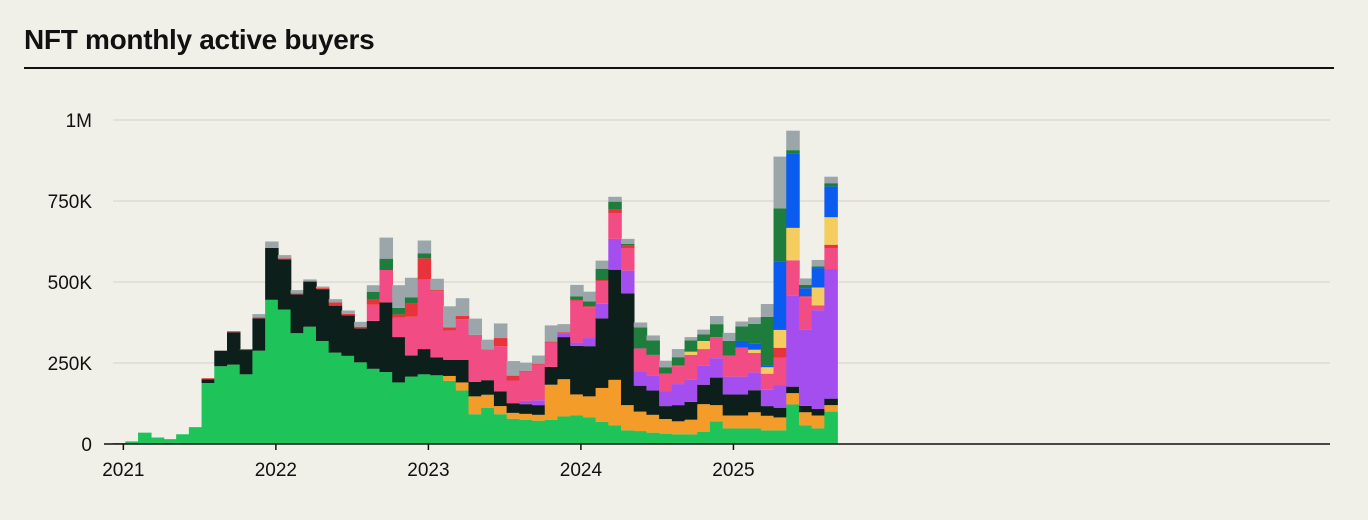 This screenshot has width=1368, height=520. What do you see at coordinates (428, 470) in the screenshot?
I see `x-tick-label: 2023` at bounding box center [428, 470].